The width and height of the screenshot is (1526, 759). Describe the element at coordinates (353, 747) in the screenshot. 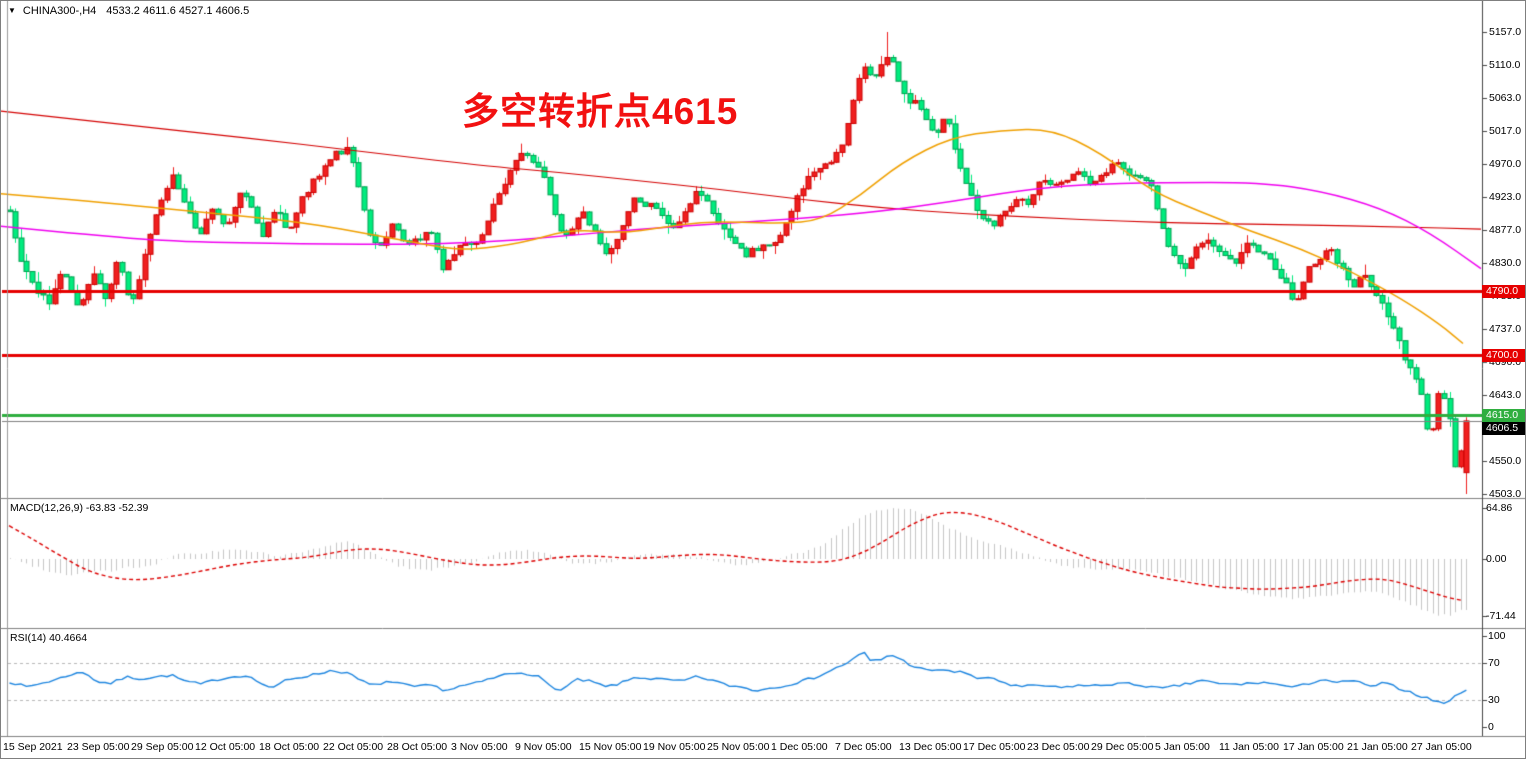

I see `time-axis-label: 22 Oct 05:00` at that location.